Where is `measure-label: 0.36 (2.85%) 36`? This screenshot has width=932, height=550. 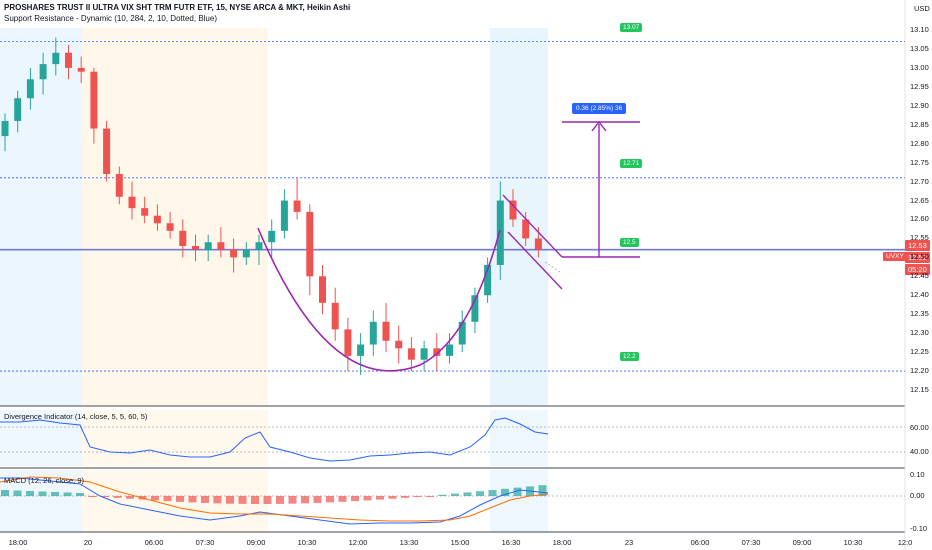
measure-label: 0.36 (2.85%) 36 is located at coordinates (599, 108).